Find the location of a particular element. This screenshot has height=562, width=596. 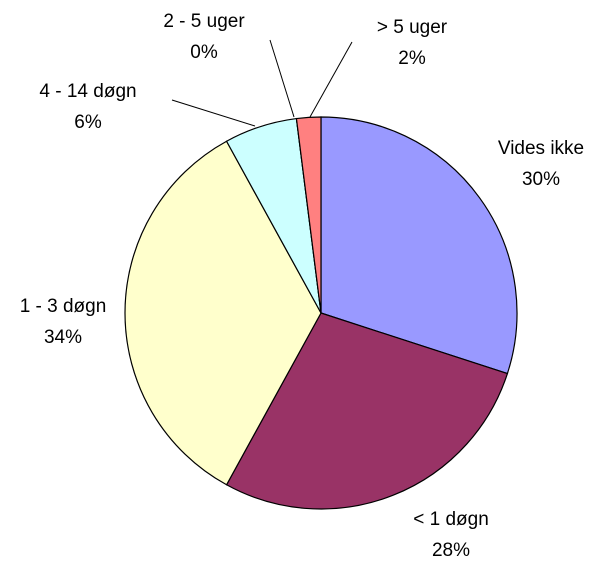

slice-label: 1 - 3 døgn is located at coordinates (63, 306).